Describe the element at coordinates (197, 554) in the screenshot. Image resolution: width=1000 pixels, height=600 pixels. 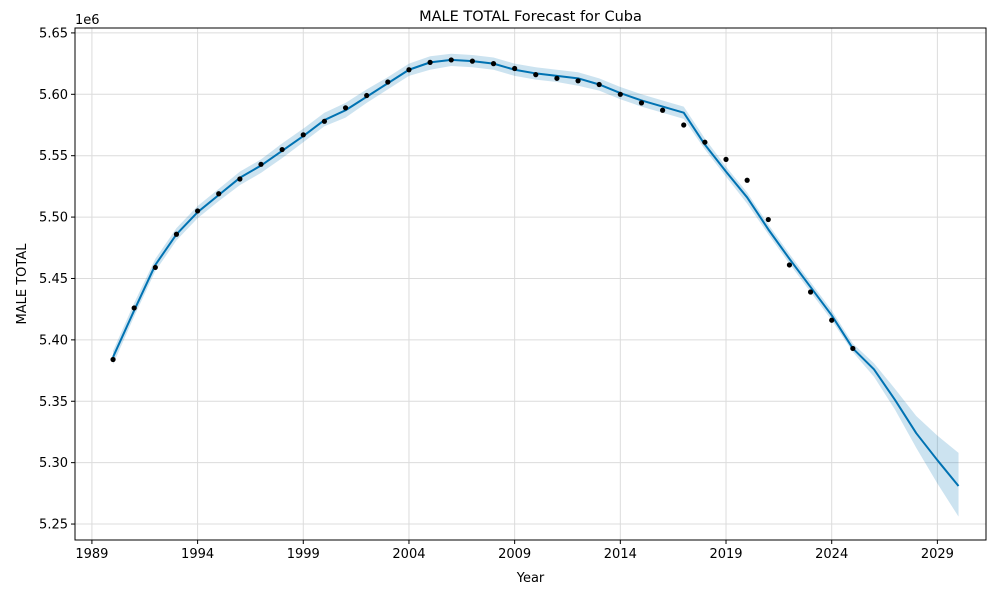
I see `x-tick-label: 1994` at that location.